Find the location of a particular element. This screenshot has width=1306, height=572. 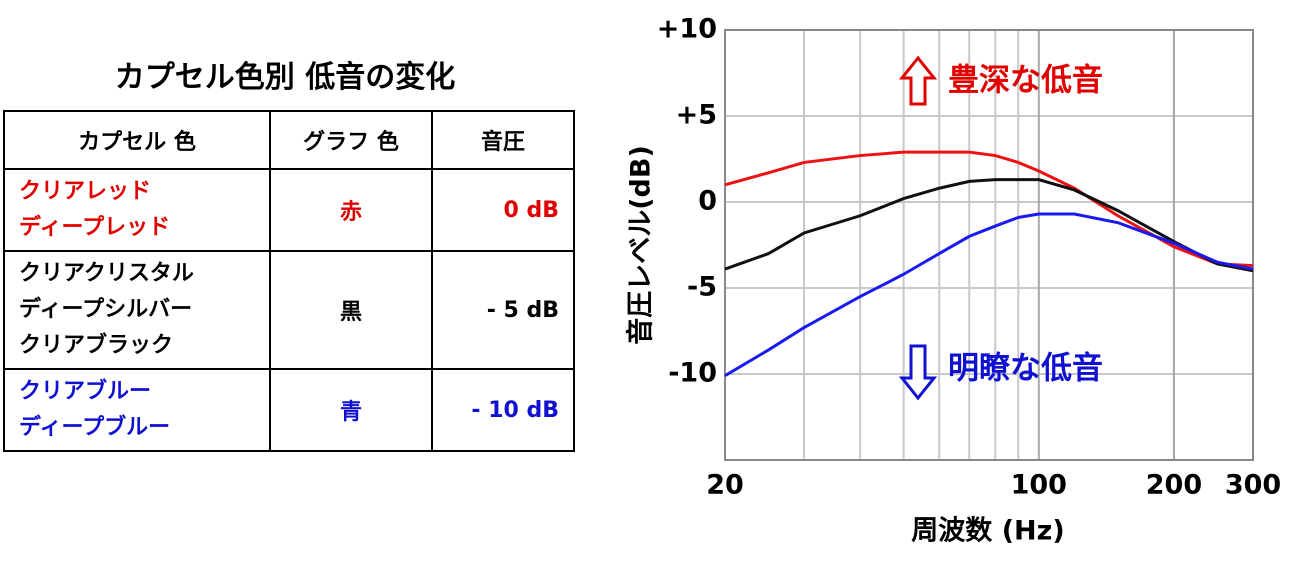

y-axis-label: 音圧レベル(dB) is located at coordinates (641, 245).